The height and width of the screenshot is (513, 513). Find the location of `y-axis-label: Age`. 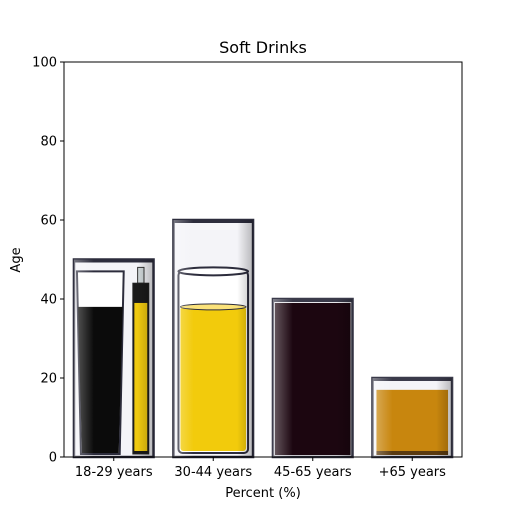

y-axis-label: Age is located at coordinates (16, 259).